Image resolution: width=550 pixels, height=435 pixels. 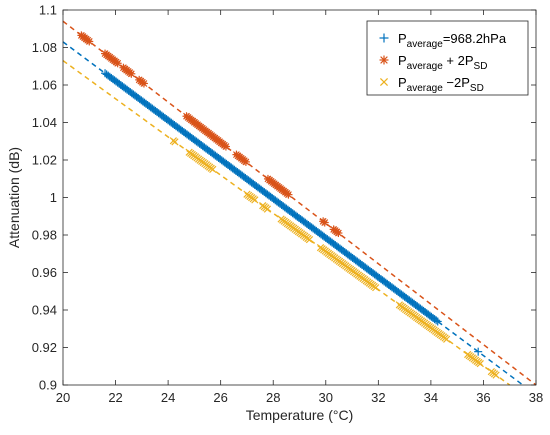 What do you see at coordinates (44, 272) in the screenshot?
I see `y-tick-label: 0.96` at bounding box center [44, 272].